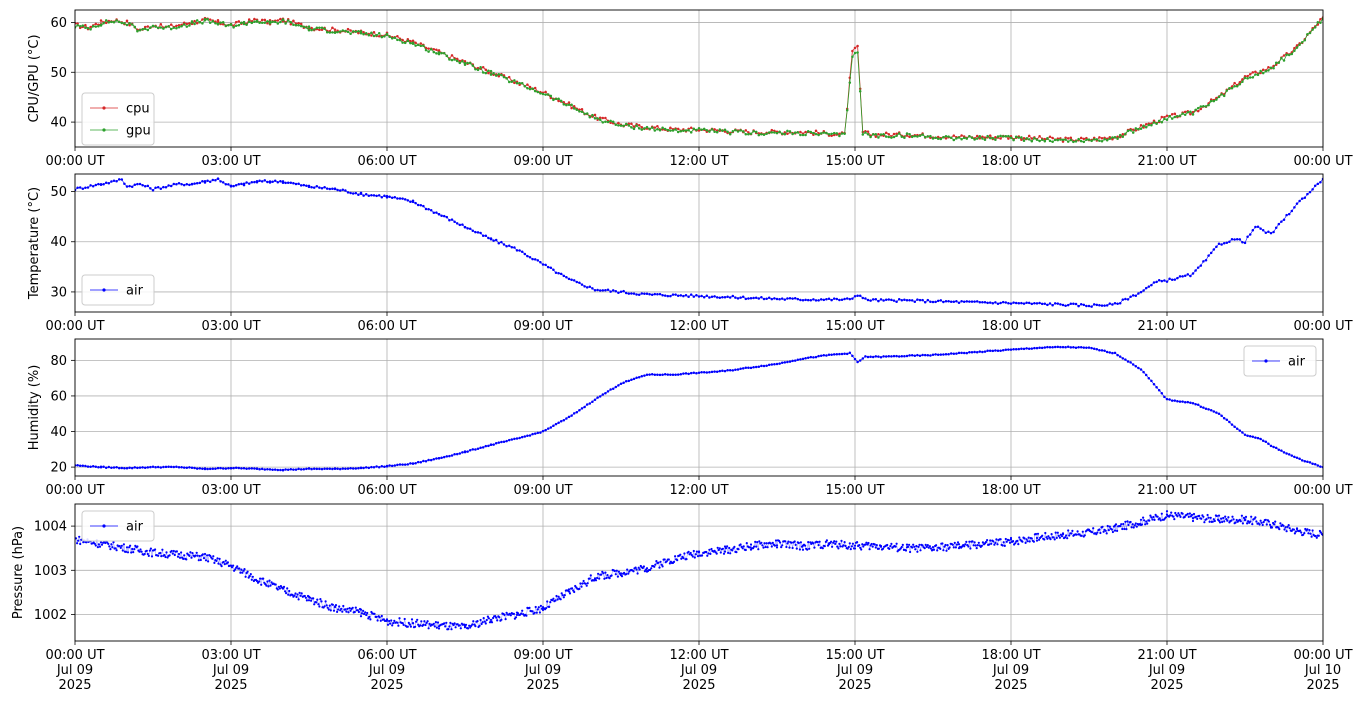 The width and height of the screenshot is (1364, 711). What do you see at coordinates (698, 326) in the screenshot?
I see `x-tick-label: 12:00 UT` at bounding box center [698, 326].